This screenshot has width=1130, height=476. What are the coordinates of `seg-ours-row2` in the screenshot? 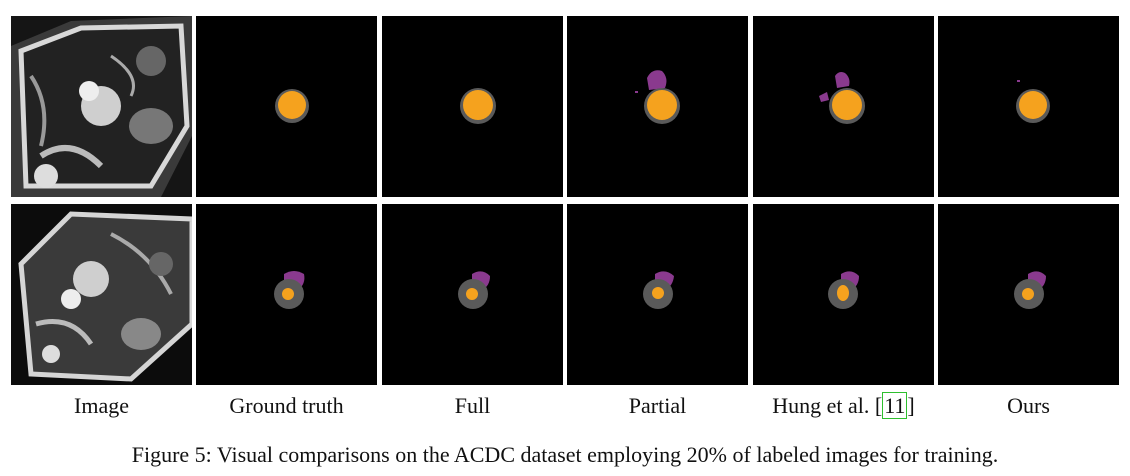 It's located at (1028, 294).